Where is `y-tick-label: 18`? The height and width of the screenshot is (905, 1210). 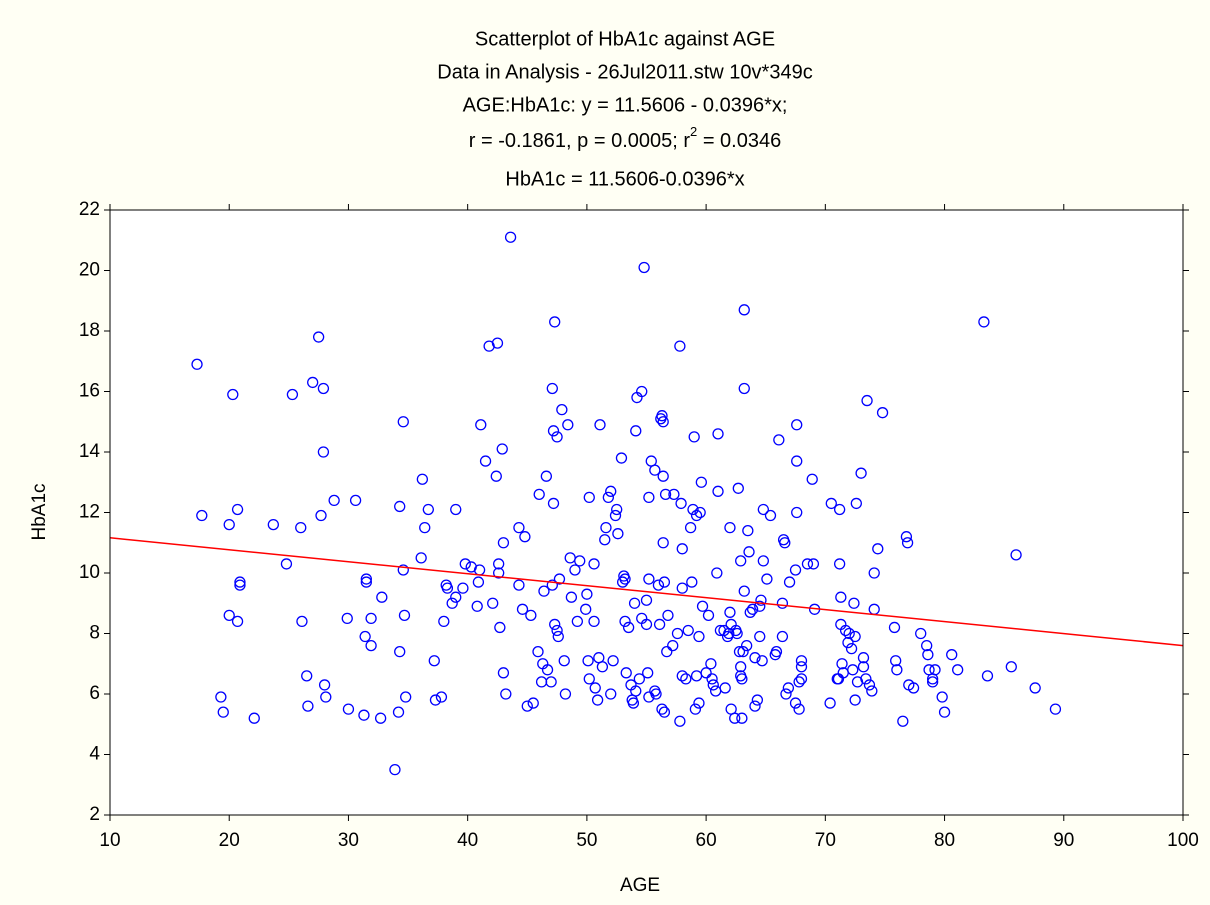 y-tick-label: 18 is located at coordinates (89, 330).